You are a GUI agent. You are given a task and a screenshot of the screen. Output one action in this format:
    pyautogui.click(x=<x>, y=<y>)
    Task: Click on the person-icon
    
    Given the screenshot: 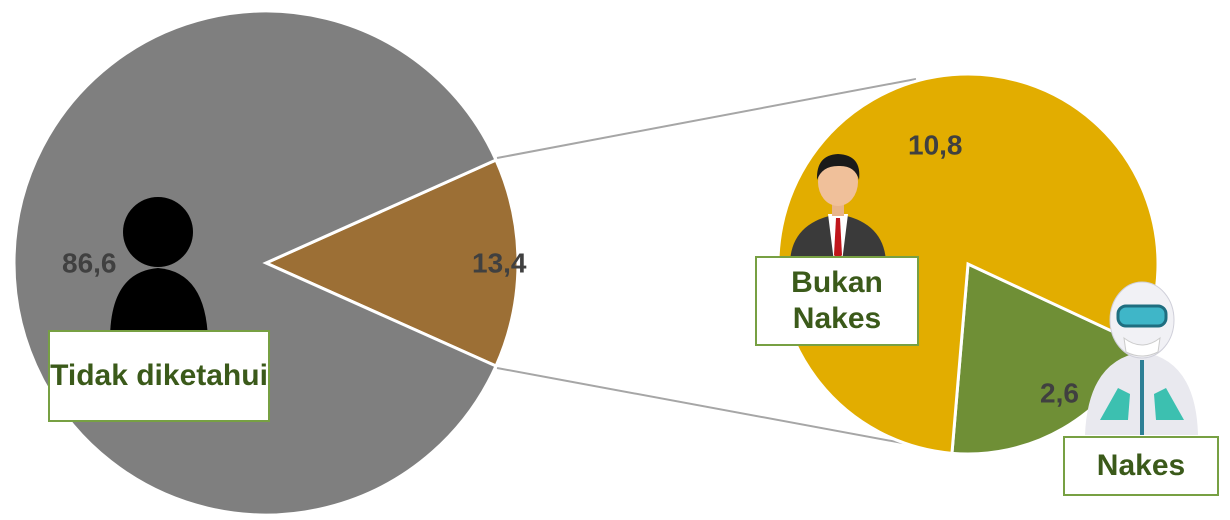 What is the action you would take?
    pyautogui.click(x=159, y=268)
    